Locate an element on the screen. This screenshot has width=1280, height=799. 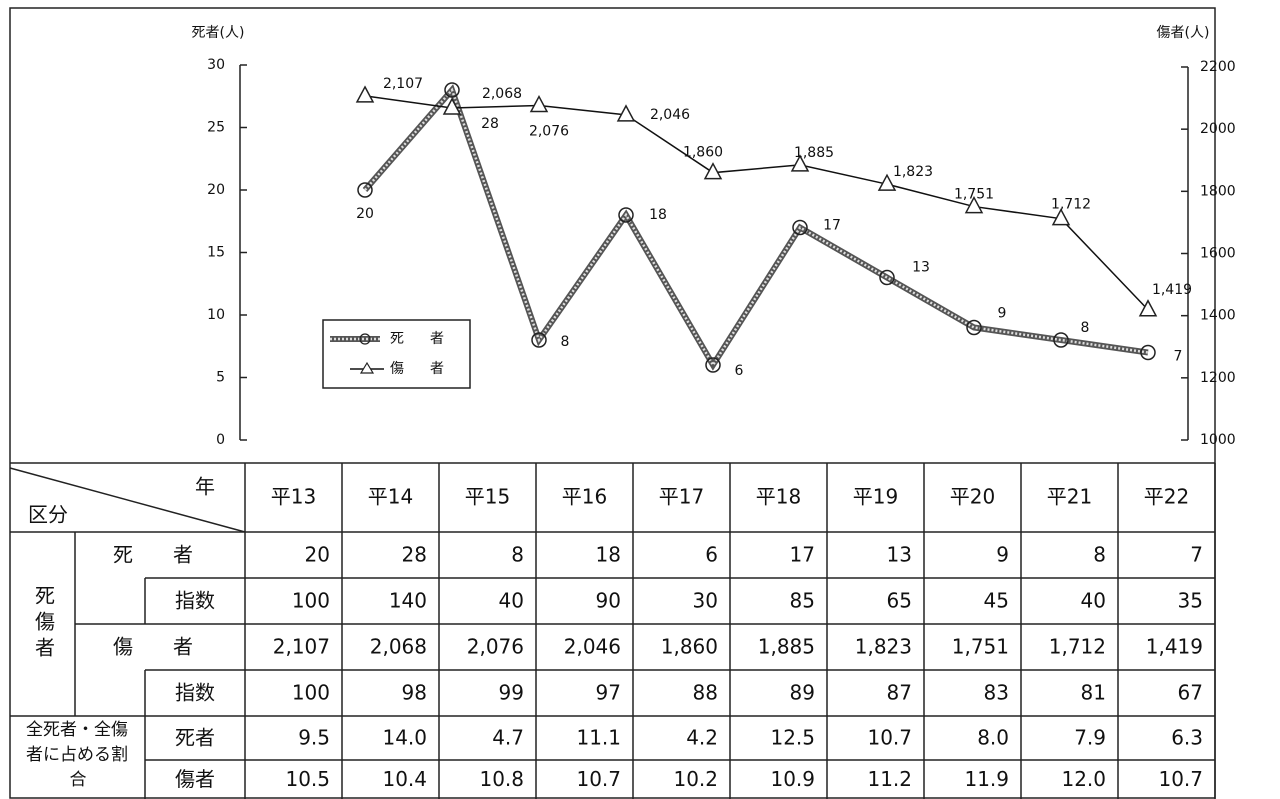
cell: 10.2 is located at coordinates (695, 779).